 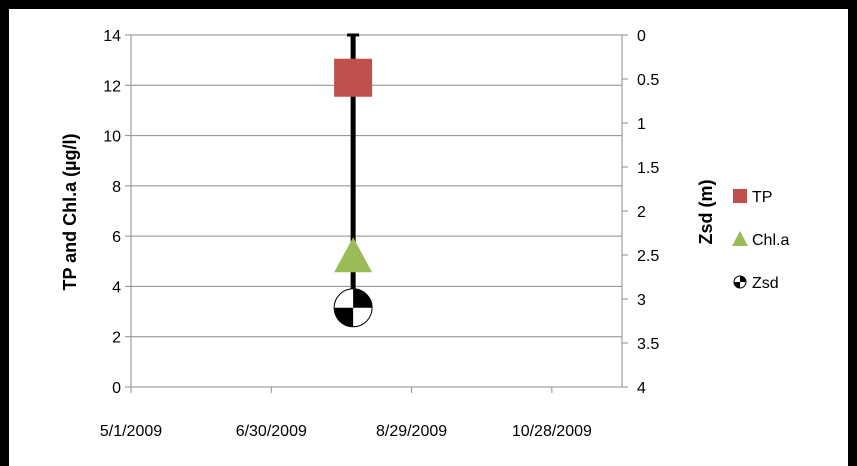 What do you see at coordinates (641, 124) in the screenshot?
I see `y-right-tick-label: 1` at bounding box center [641, 124].